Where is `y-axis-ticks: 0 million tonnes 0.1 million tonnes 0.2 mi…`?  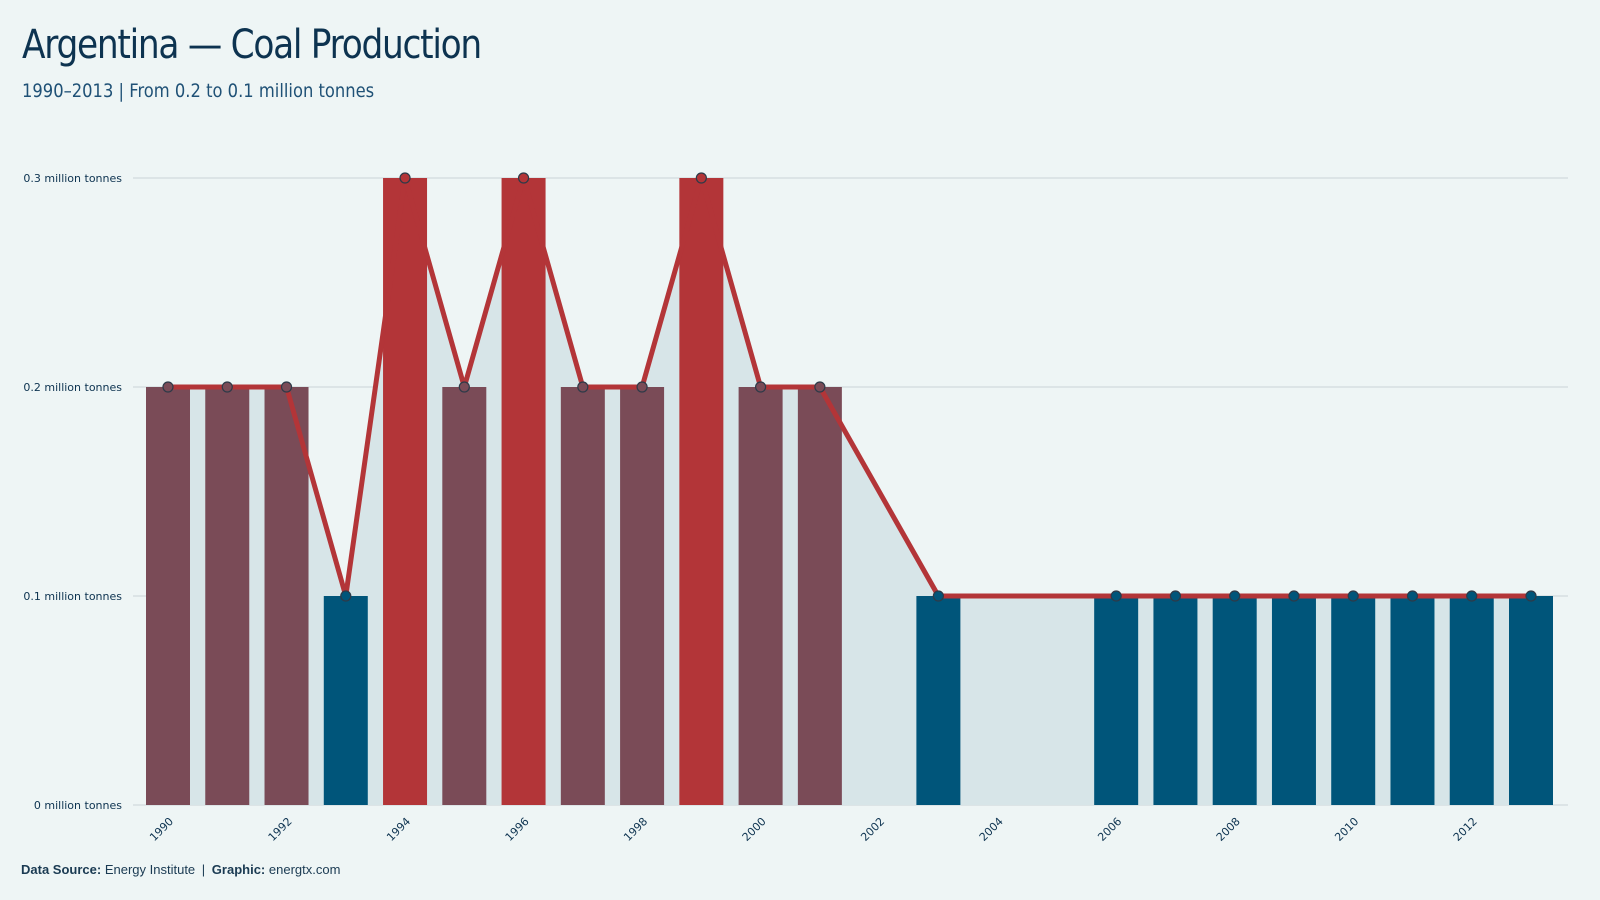
y-axis-ticks: 0 million tonnes 0.1 million tonnes 0.2 mi… is located at coordinates (72, 492).